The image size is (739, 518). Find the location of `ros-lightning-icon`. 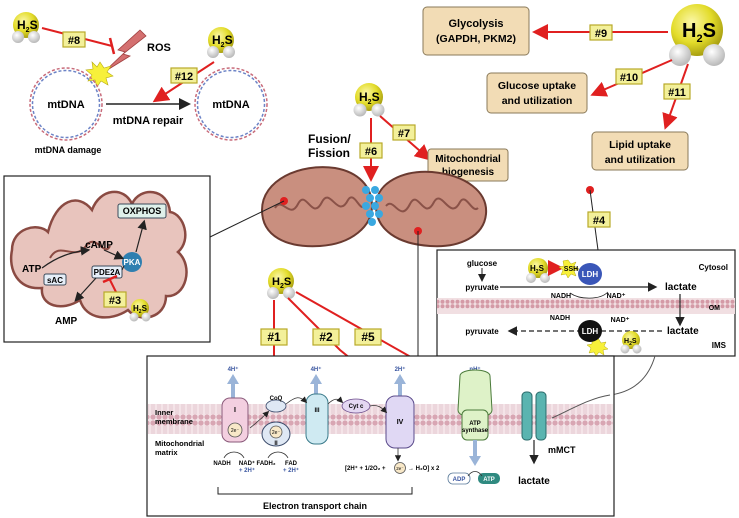

ros-lightning-icon is located at coordinates (125, 51).